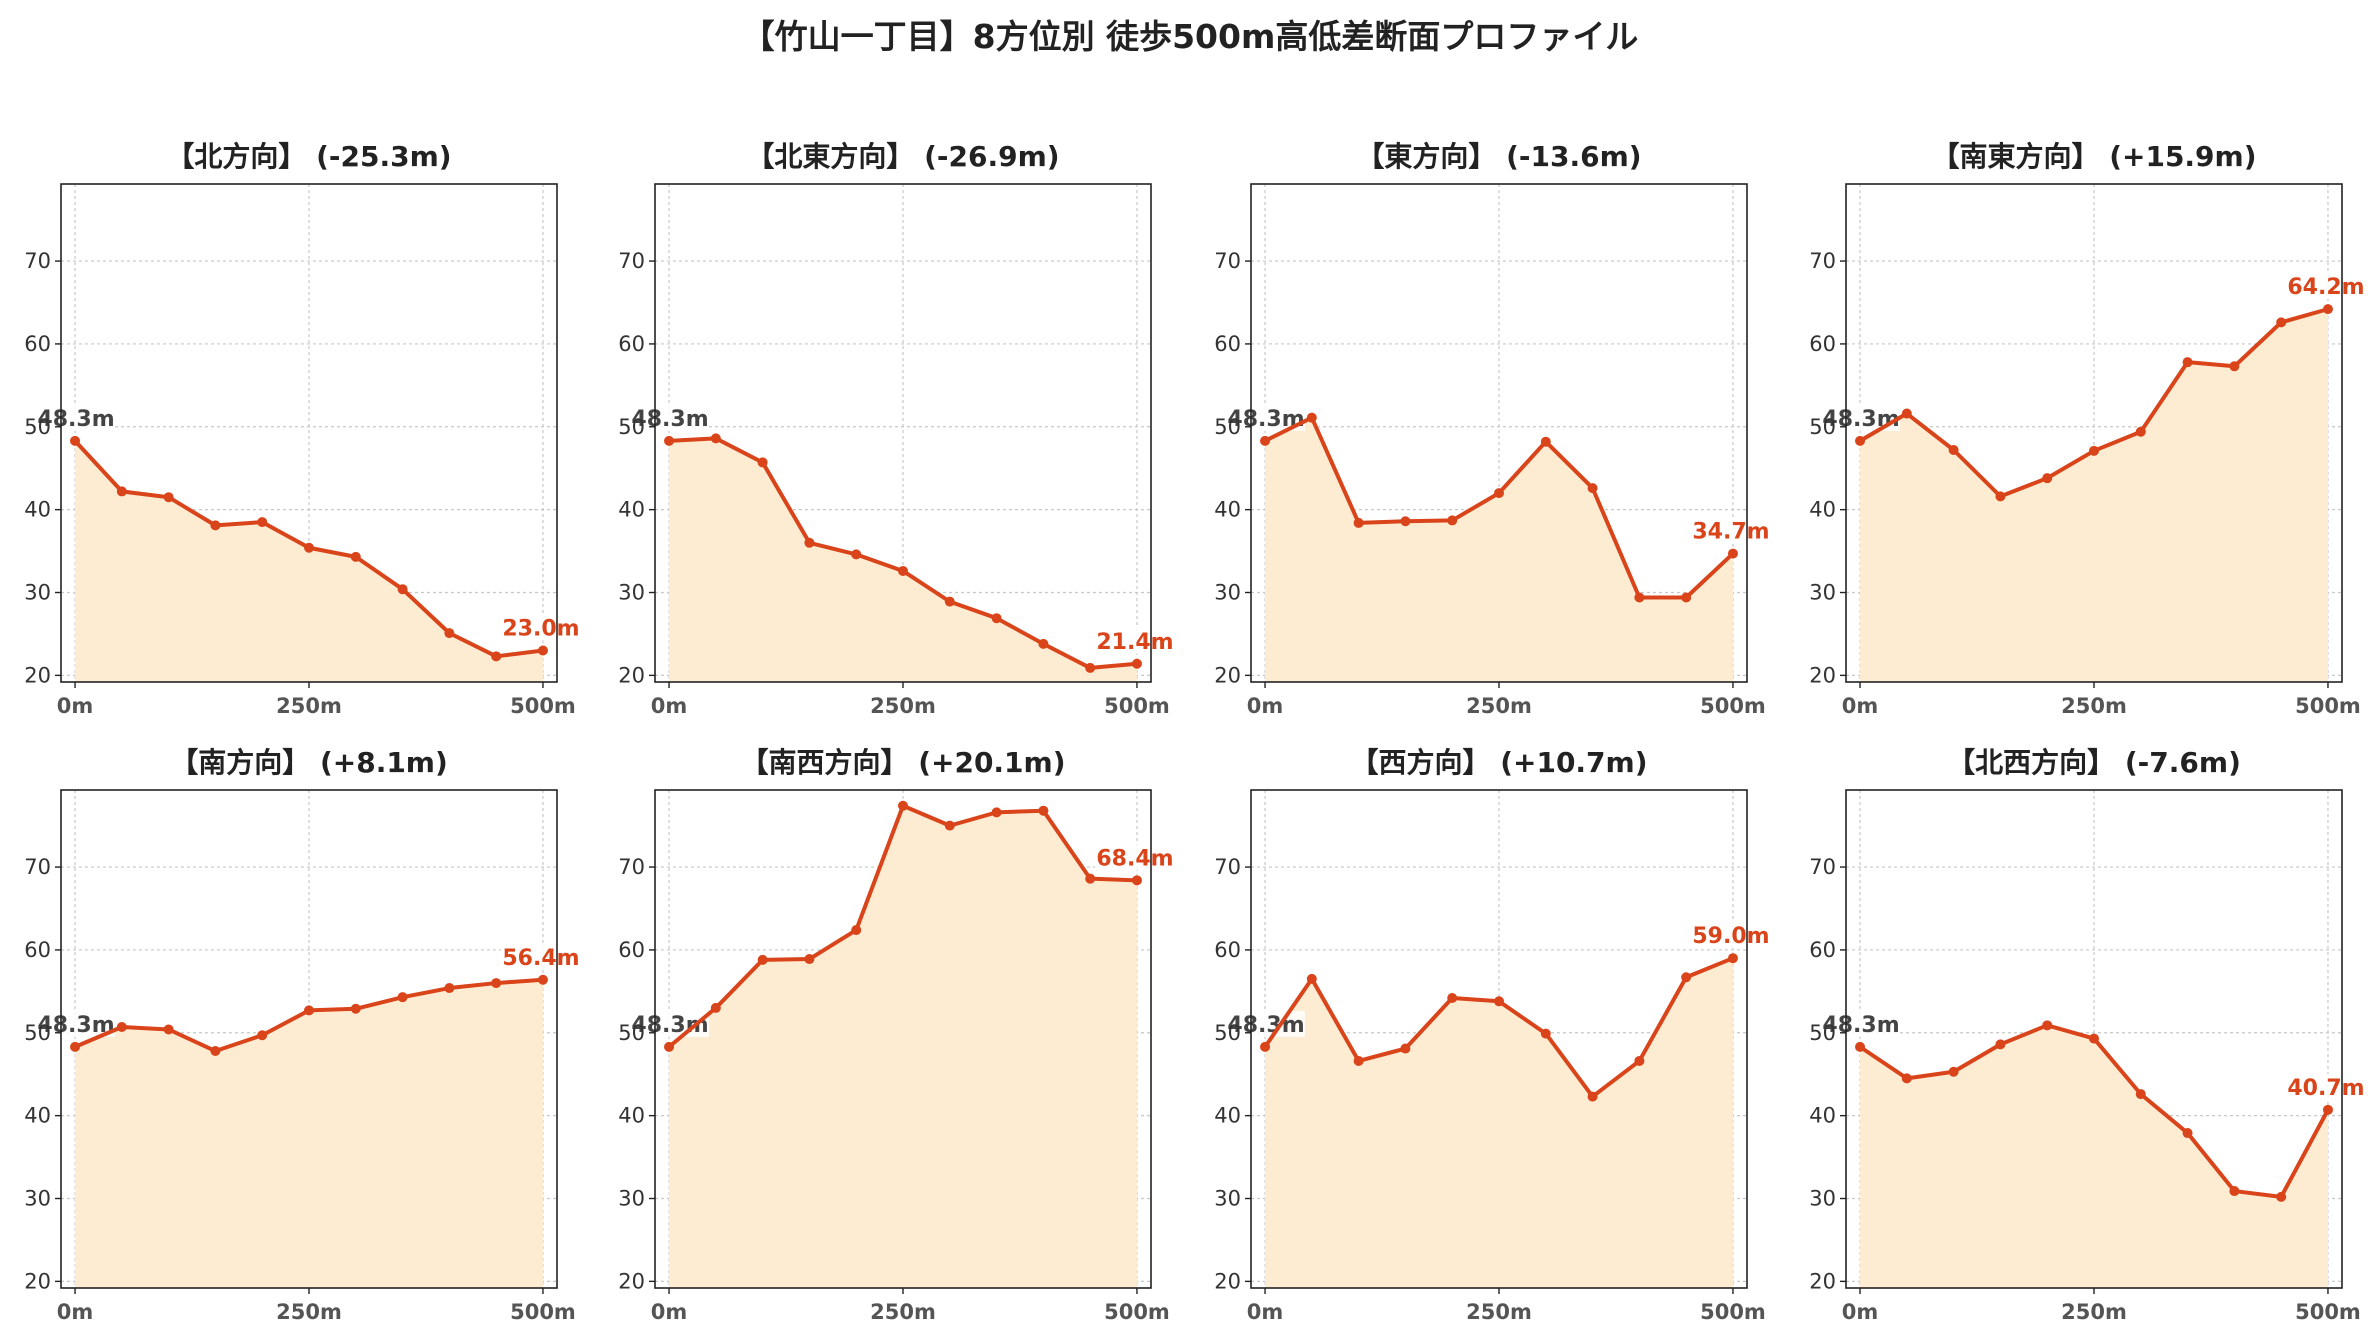 The width and height of the screenshot is (2380, 1340). I want to click on end-elevation-label: 34.7m, so click(1730, 532).